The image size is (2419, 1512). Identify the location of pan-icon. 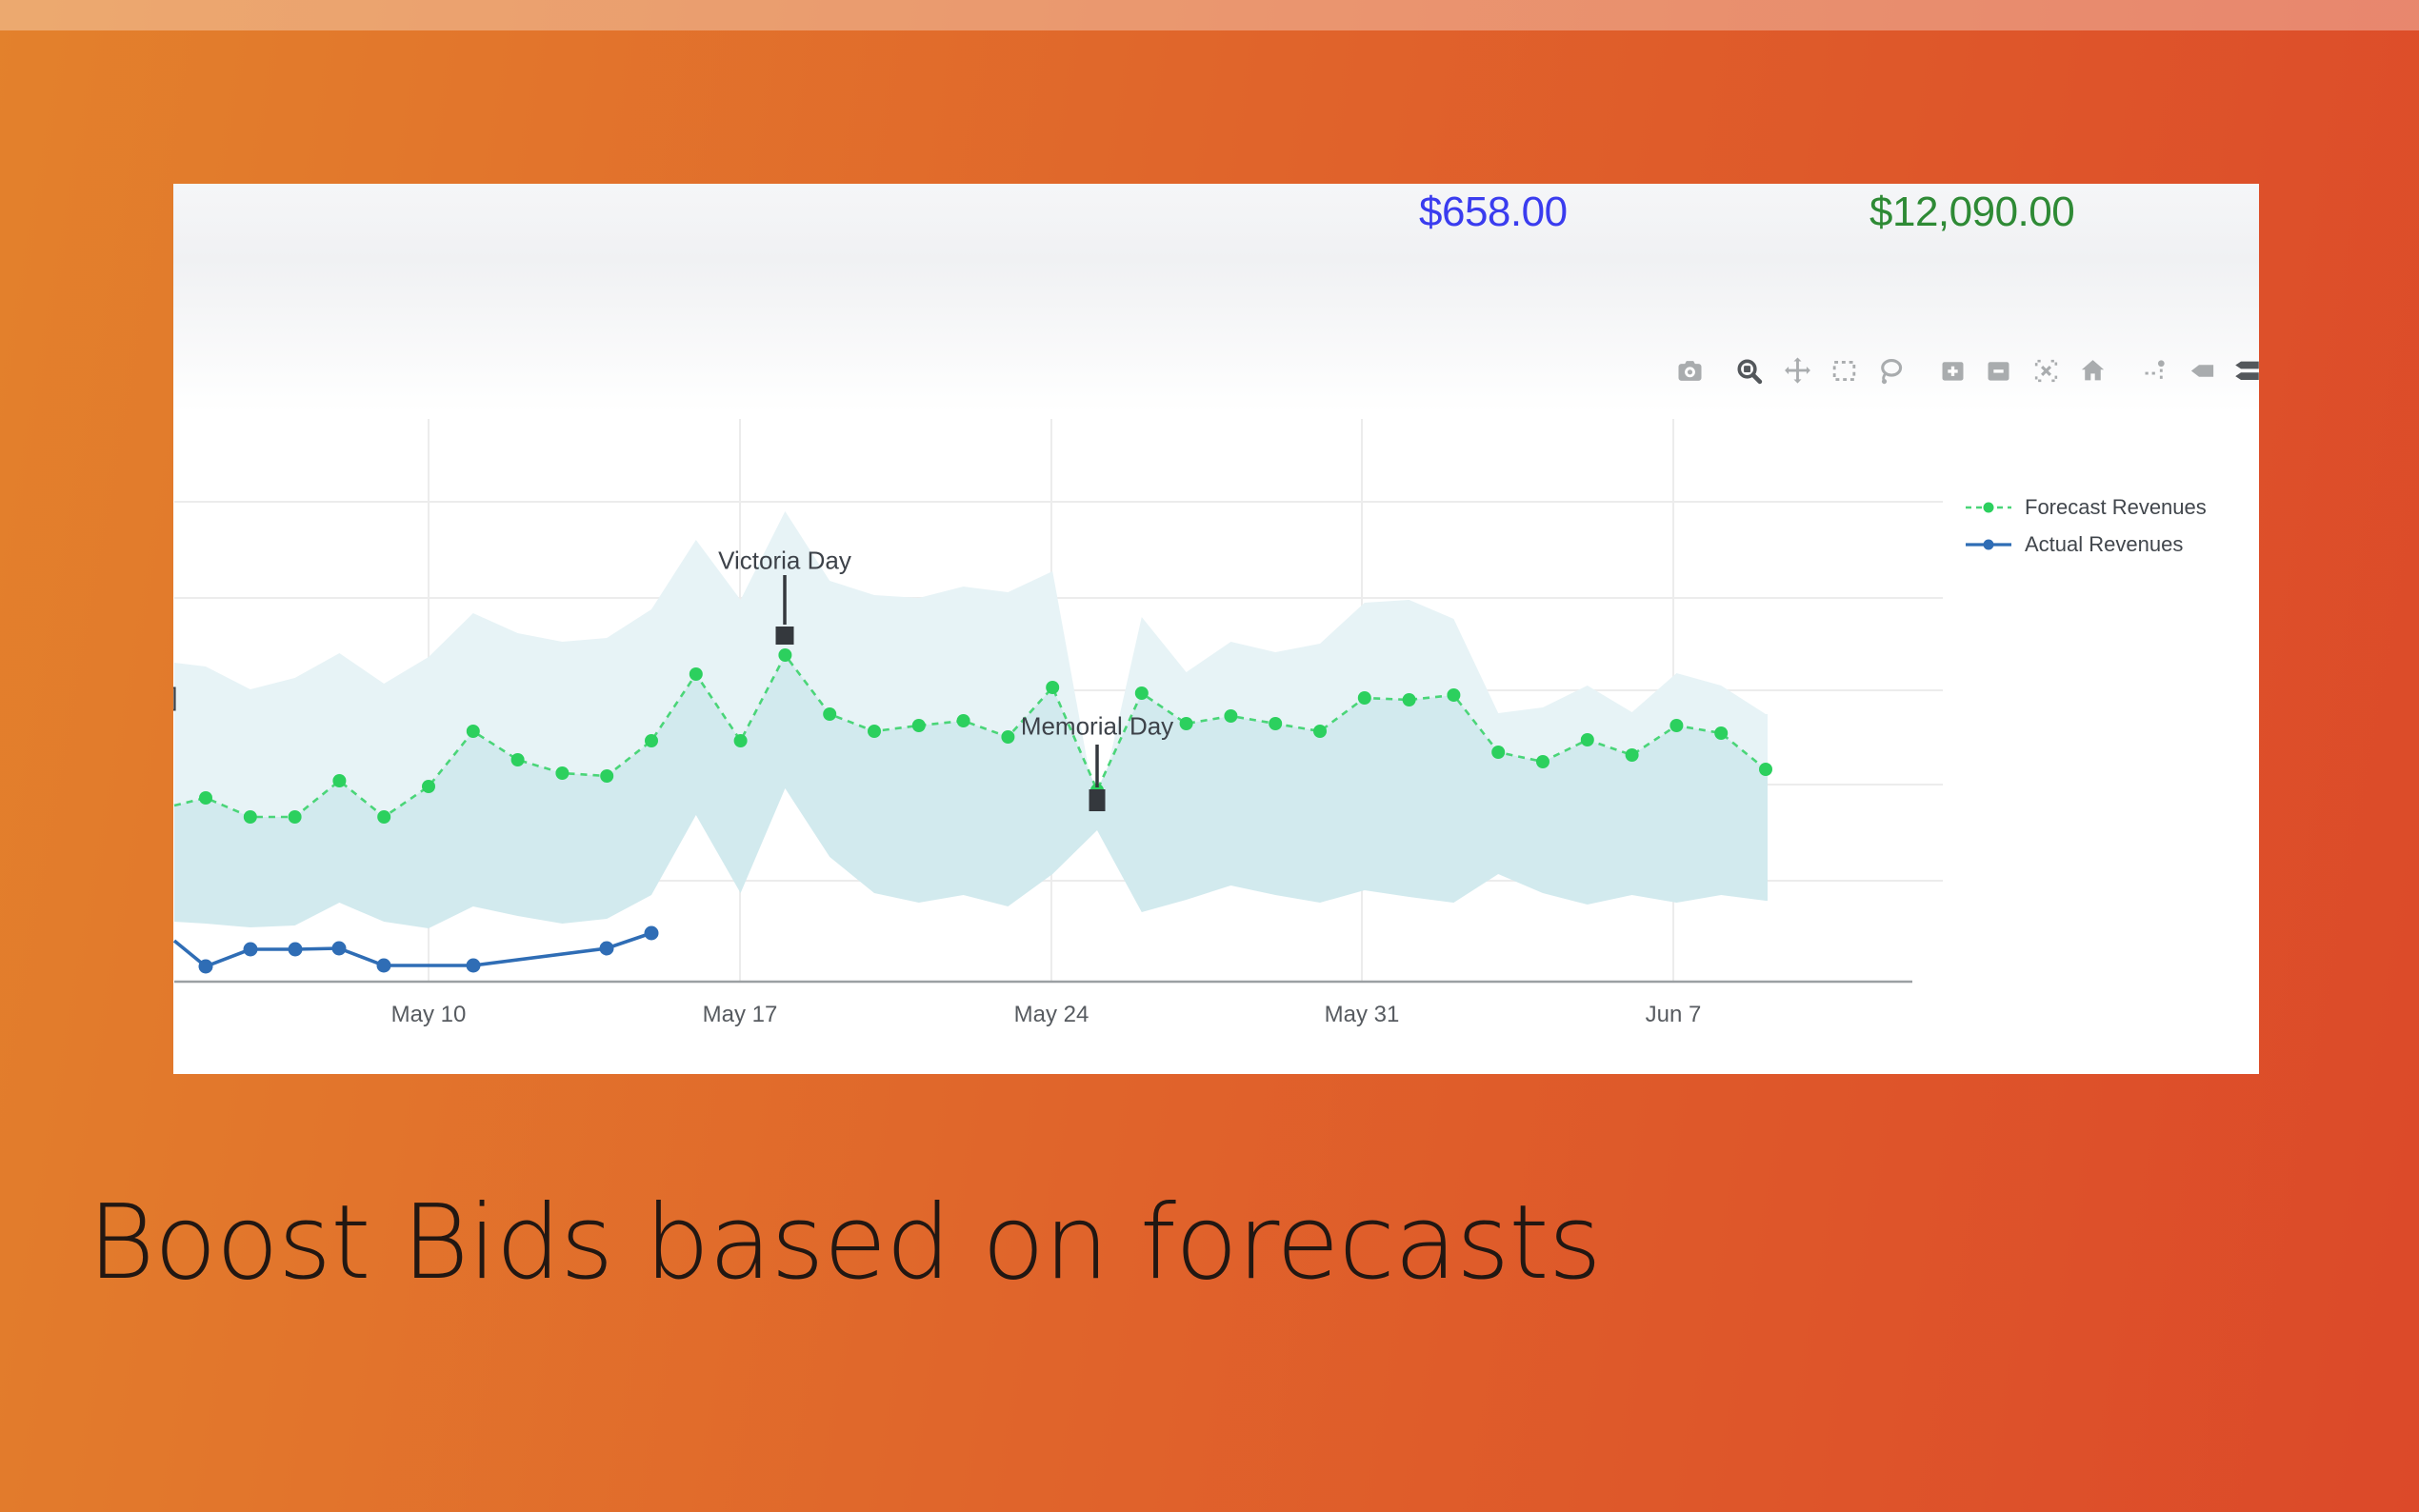
(1797, 370).